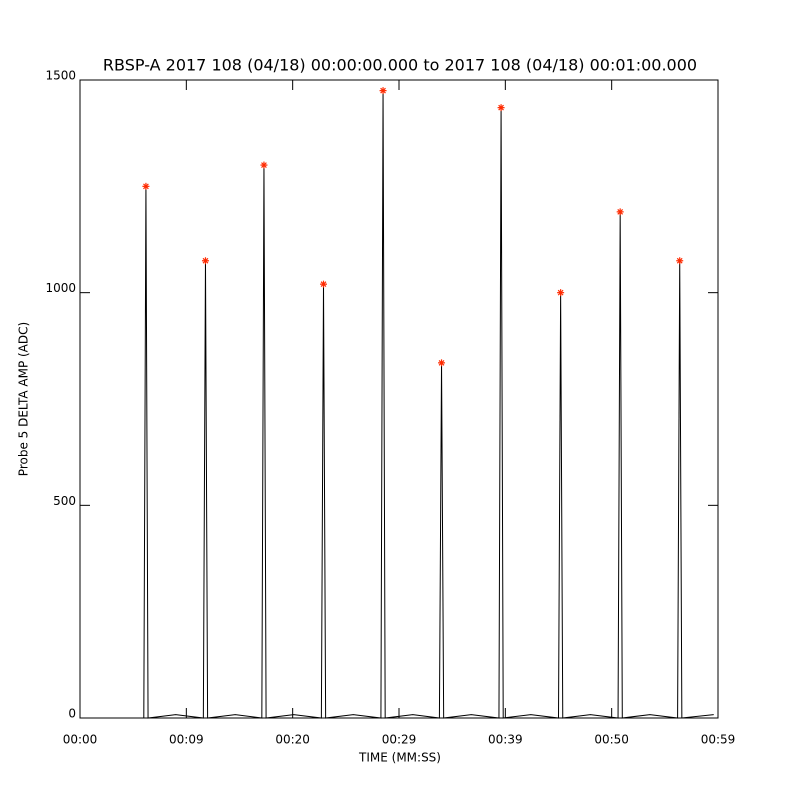 Image resolution: width=800 pixels, height=800 pixels. What do you see at coordinates (24, 399) in the screenshot?
I see `y-axis-label: Probe 5 DELTA AMP (ADC)` at bounding box center [24, 399].